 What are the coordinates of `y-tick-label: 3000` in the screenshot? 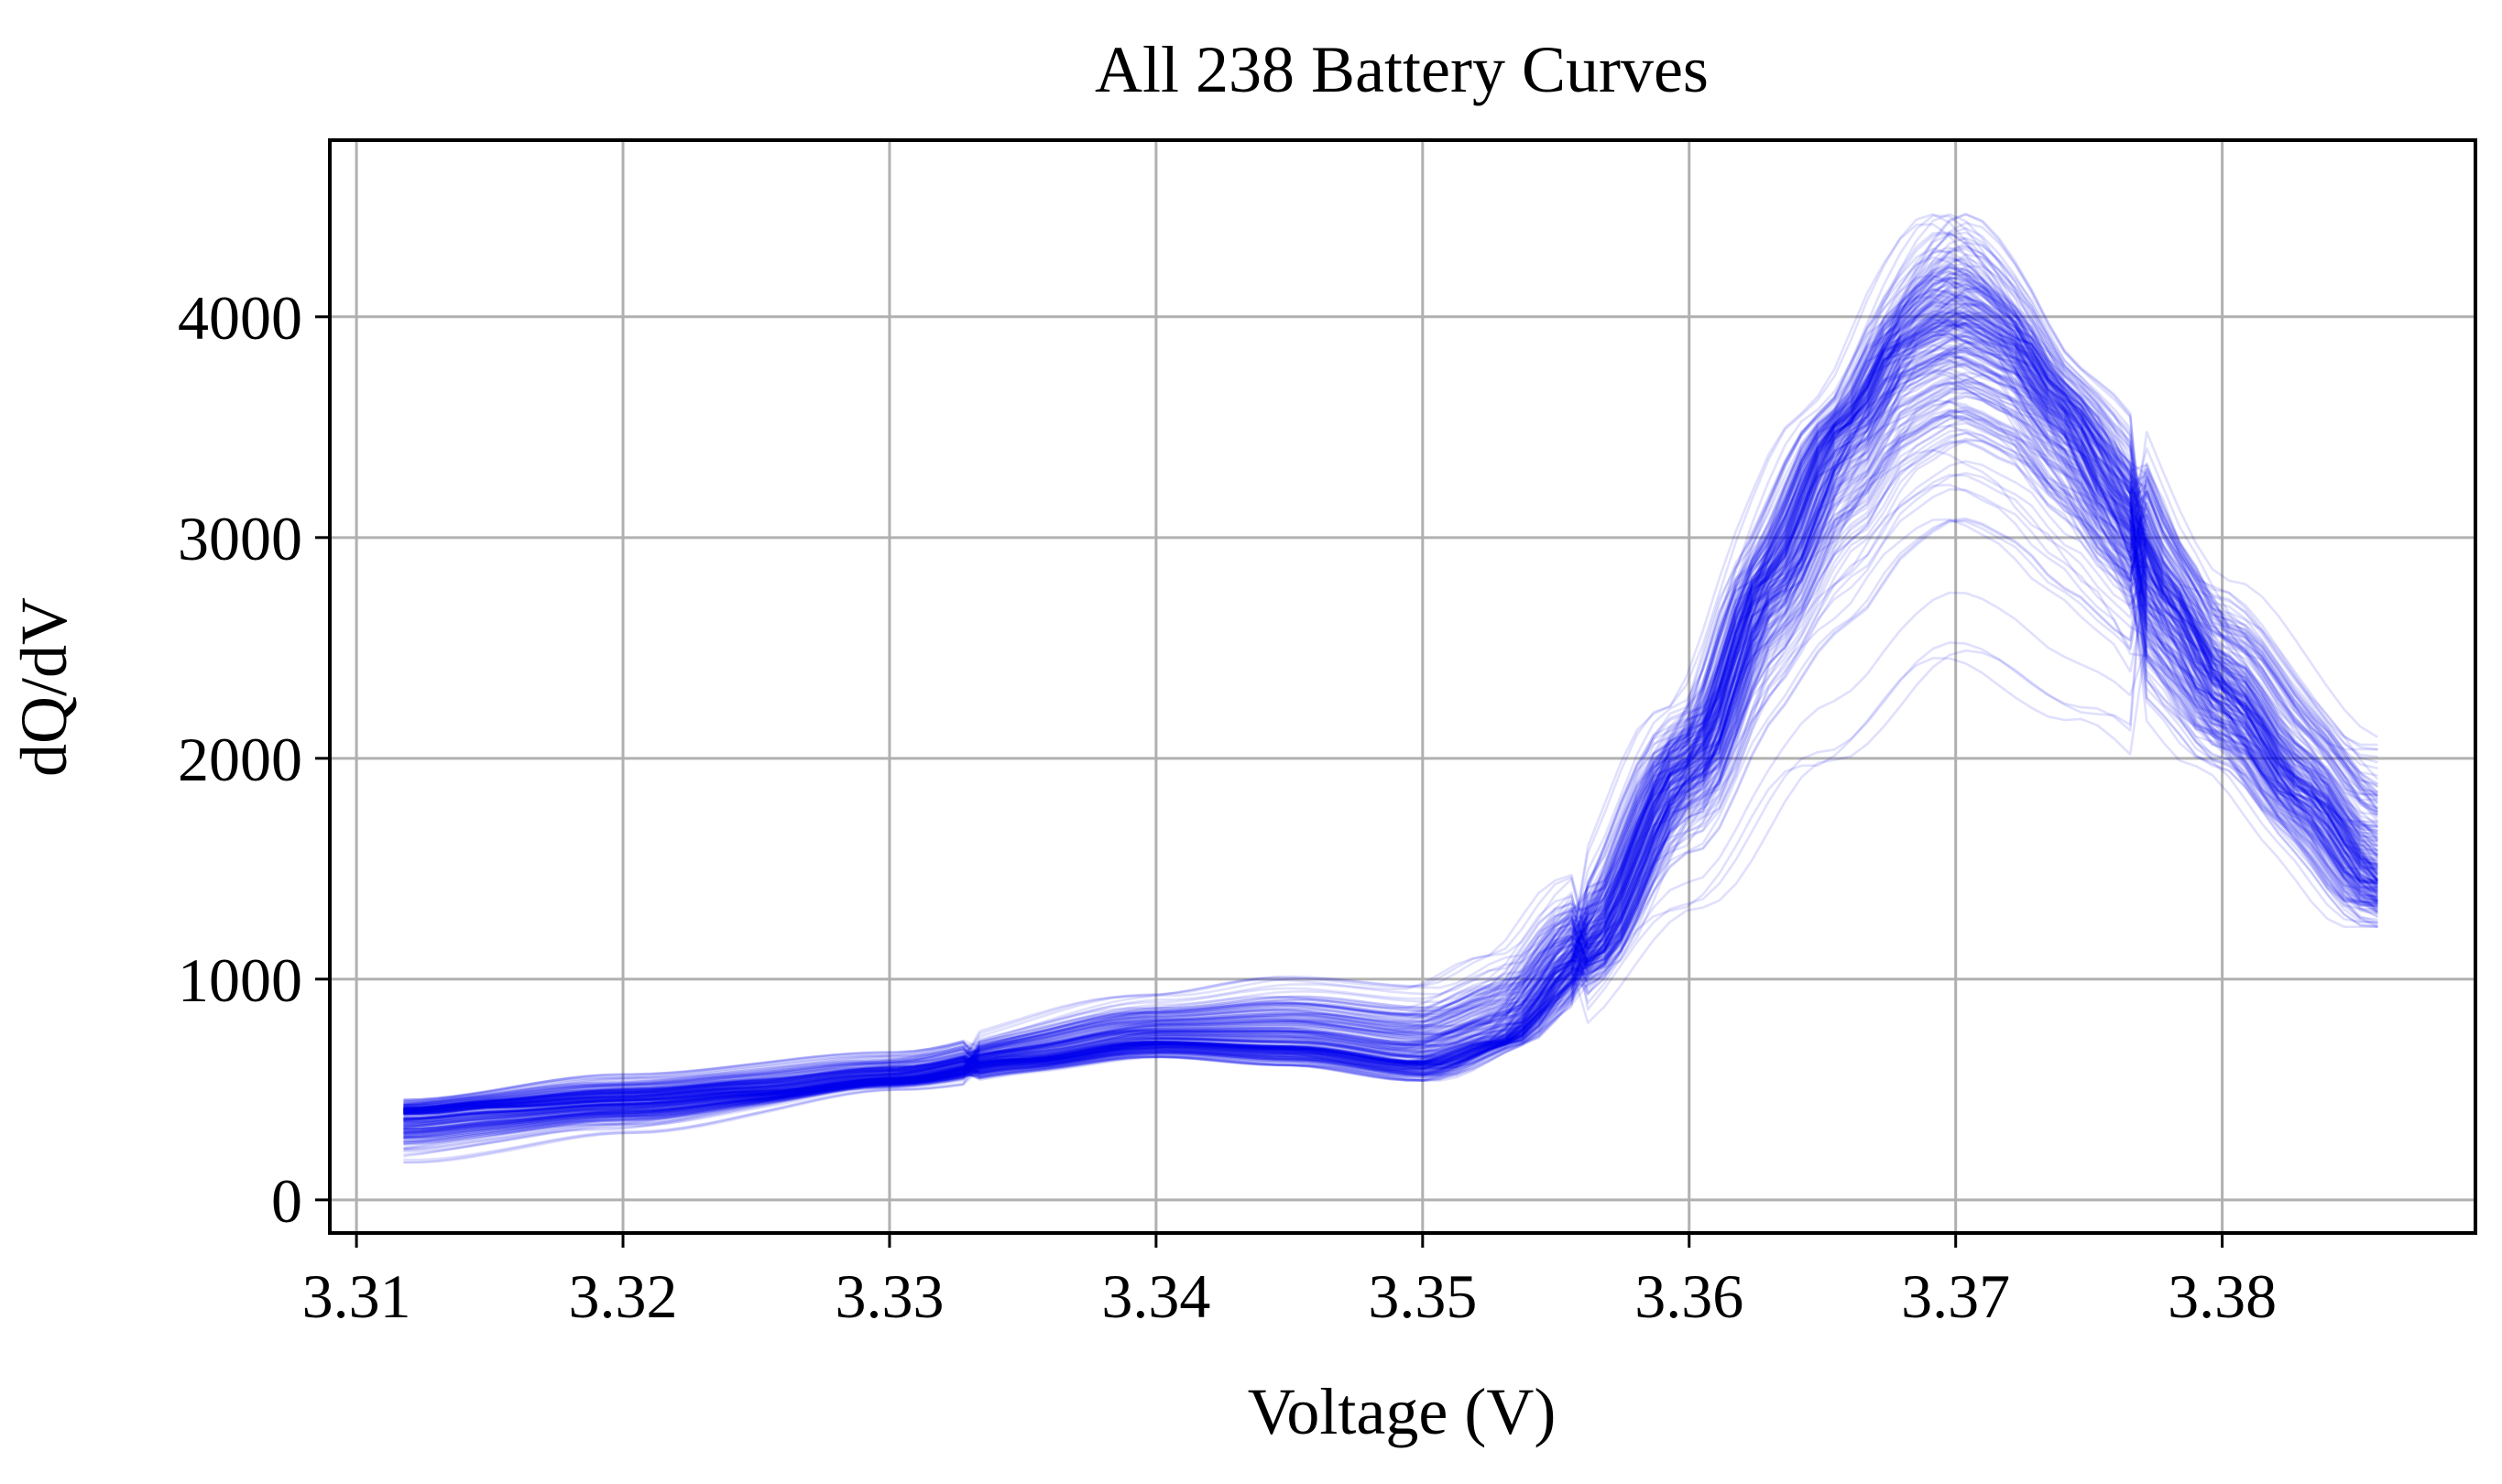 It's located at (240, 538).